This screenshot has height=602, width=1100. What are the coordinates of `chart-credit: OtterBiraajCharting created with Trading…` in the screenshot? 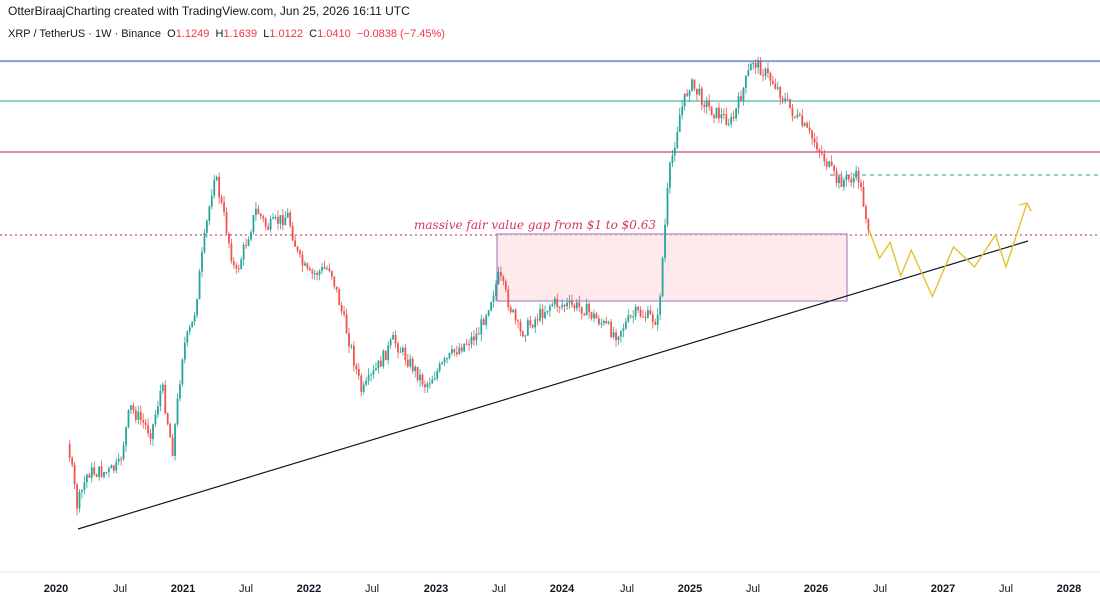 It's located at (209, 11).